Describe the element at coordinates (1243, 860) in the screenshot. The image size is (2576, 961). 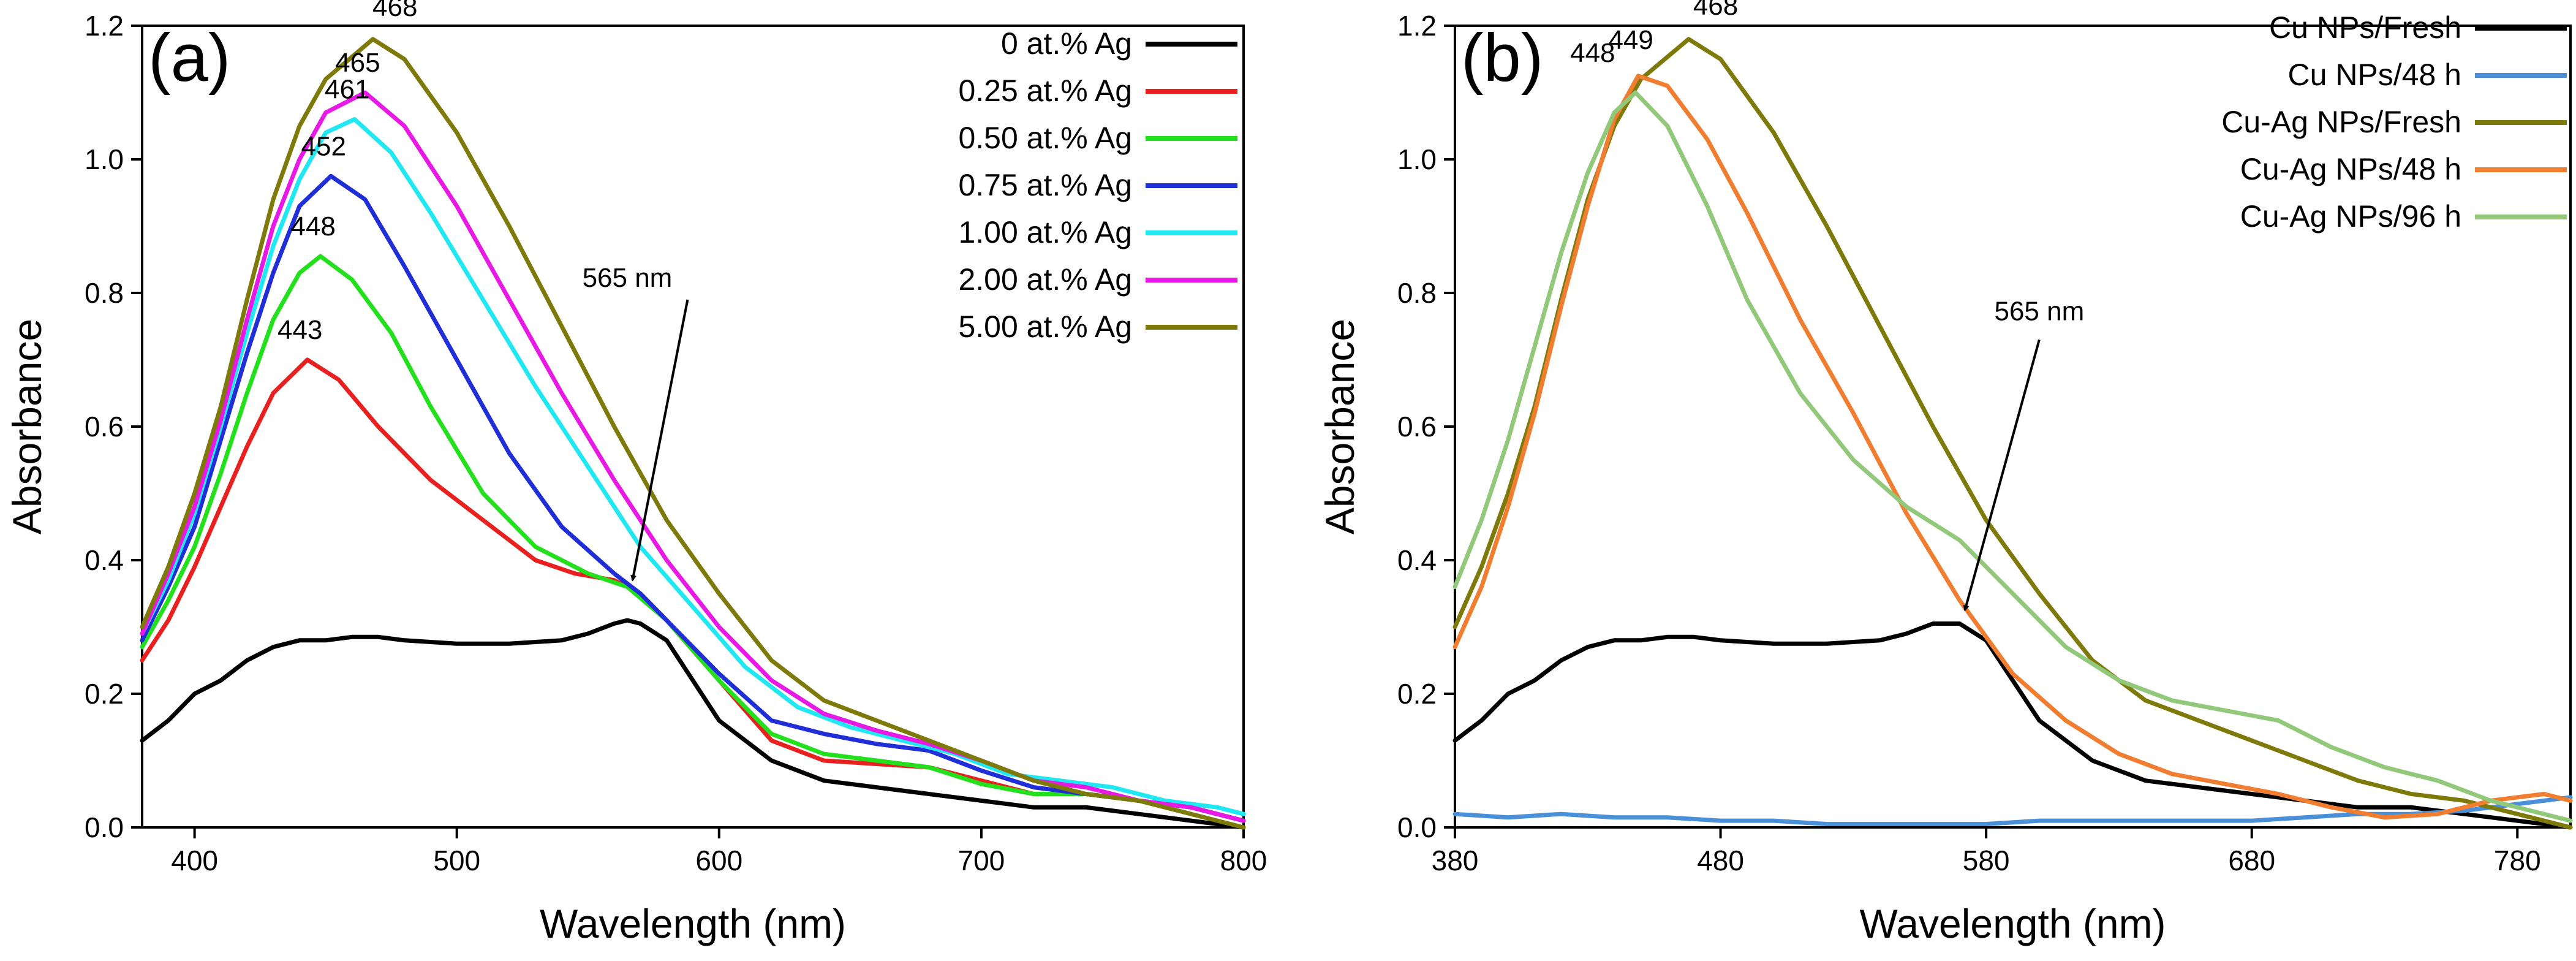
I see `x-tick-label-a: 800` at that location.